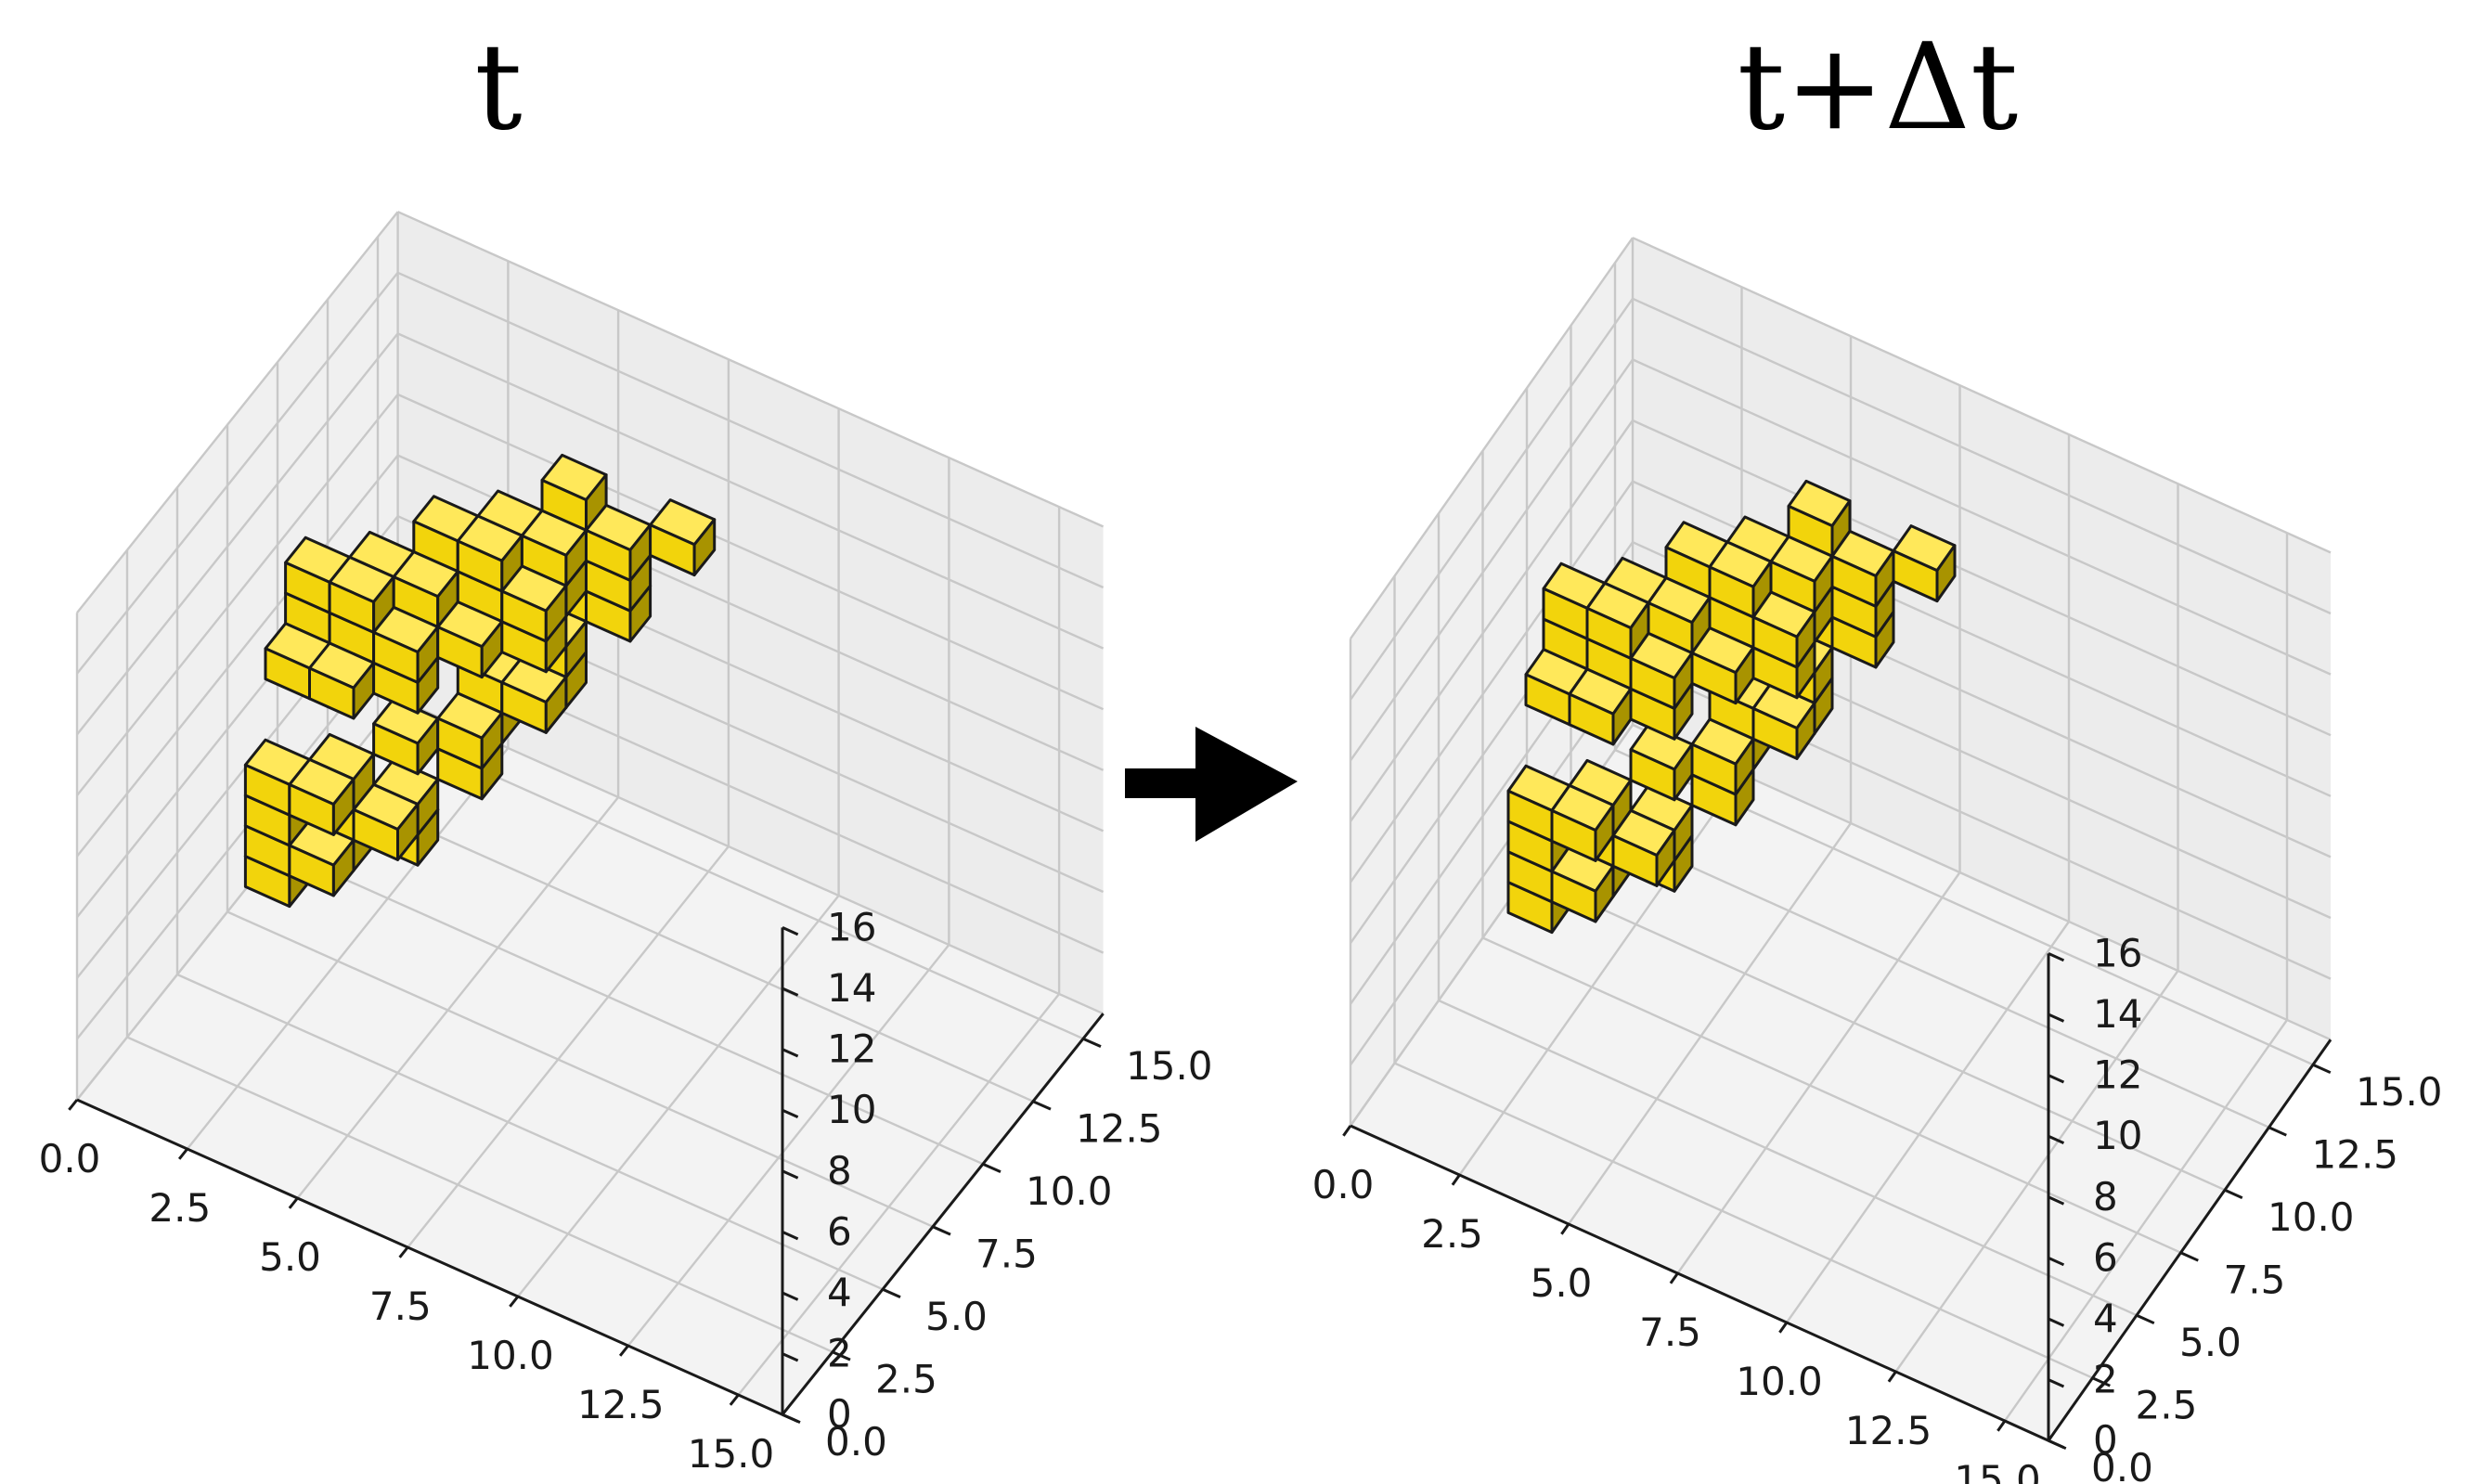 Image resolution: width=2481 pixels, height=1484 pixels. I want to click on x-tick-label: 10.0, so click(1779, 1382).